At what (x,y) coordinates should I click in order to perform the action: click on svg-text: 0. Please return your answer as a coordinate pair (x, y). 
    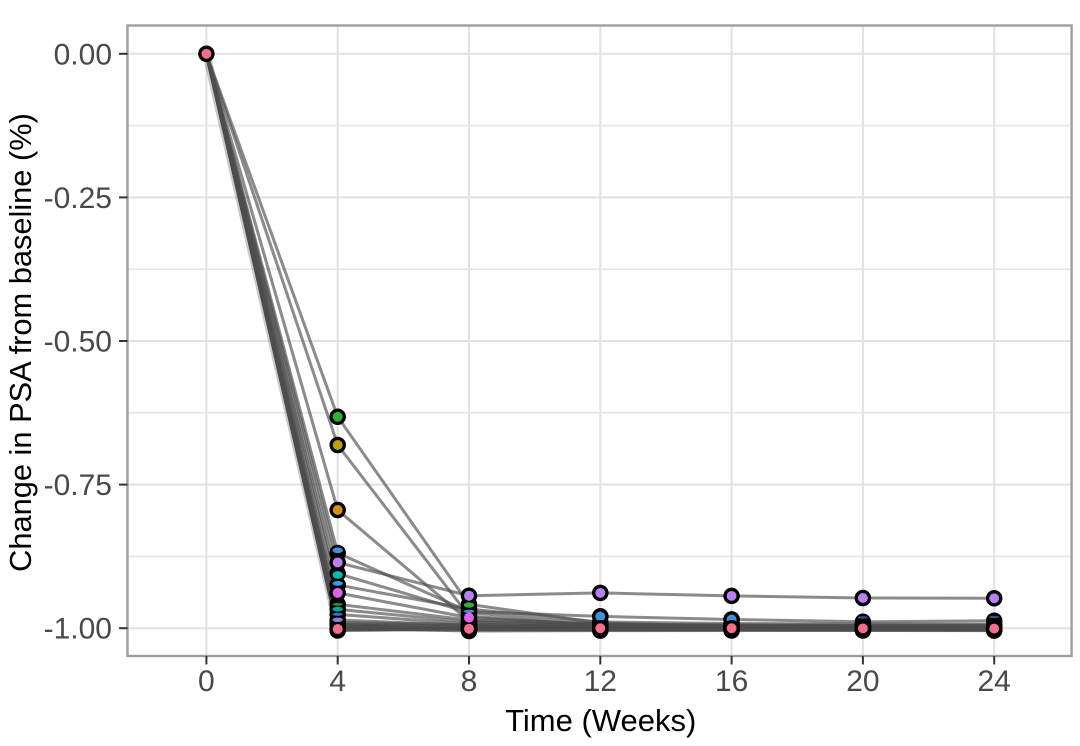
    Looking at the image, I should click on (206, 681).